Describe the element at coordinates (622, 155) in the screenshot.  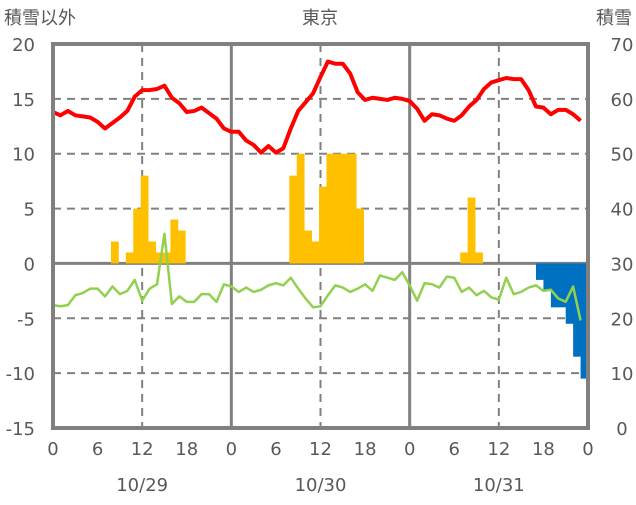
I see `right-tick-label: 50` at that location.